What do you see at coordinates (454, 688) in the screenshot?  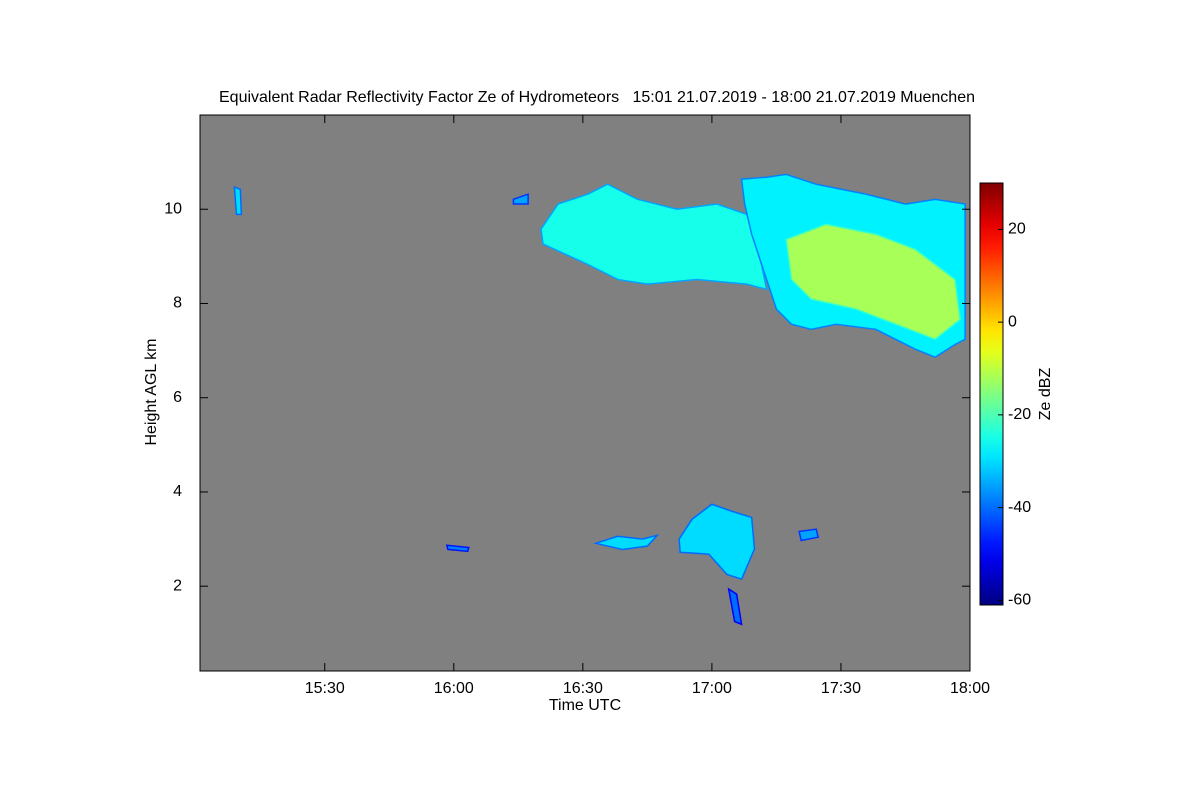 I see `x-tick-label: 16:00` at bounding box center [454, 688].